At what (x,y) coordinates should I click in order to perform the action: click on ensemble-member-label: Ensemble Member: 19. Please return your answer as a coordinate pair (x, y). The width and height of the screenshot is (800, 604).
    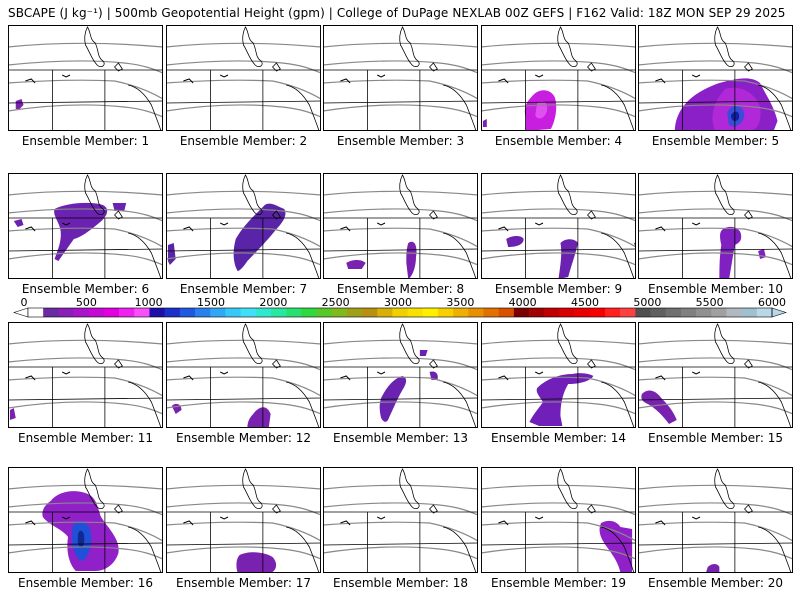
    Looking at the image, I should click on (558, 583).